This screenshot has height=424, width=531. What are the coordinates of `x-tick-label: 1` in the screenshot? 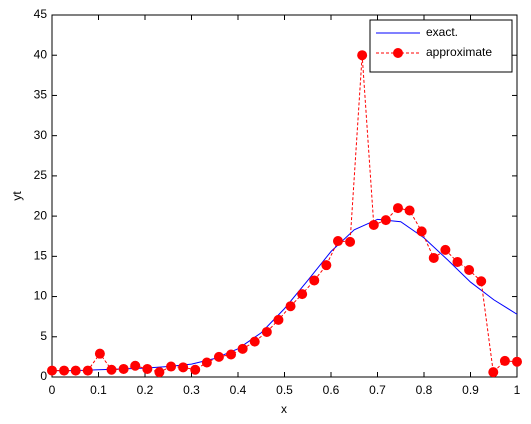 It's located at (517, 390).